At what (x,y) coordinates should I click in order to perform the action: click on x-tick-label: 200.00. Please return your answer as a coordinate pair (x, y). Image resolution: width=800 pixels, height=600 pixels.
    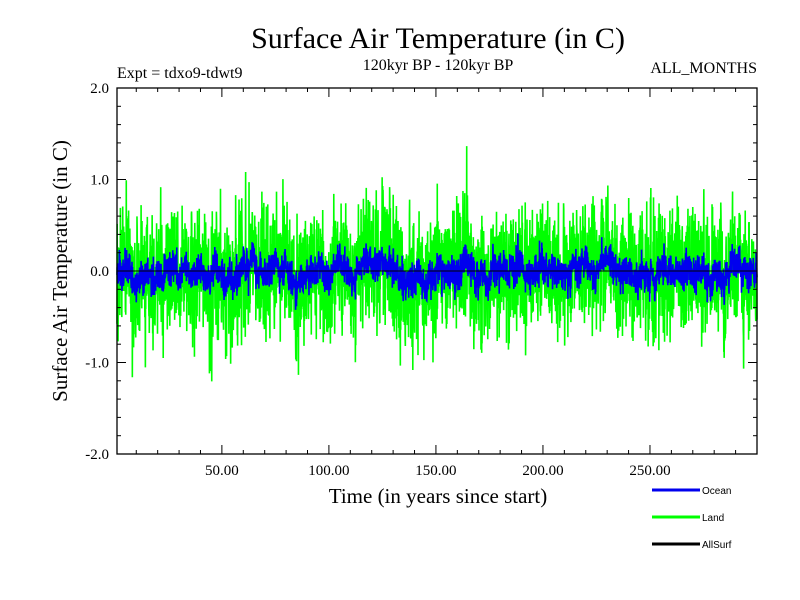
    Looking at the image, I should click on (542, 471).